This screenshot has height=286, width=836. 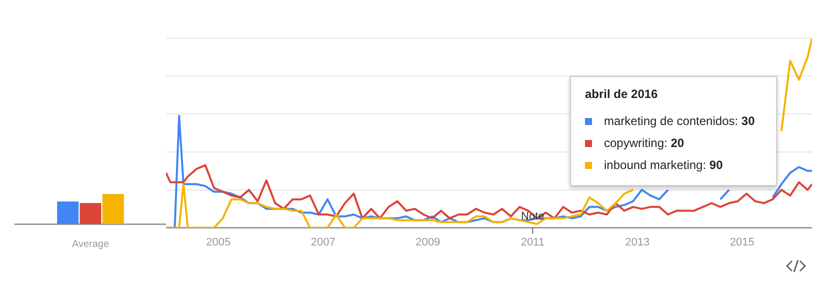 I want to click on x-tick-label: 2013, so click(x=637, y=242).